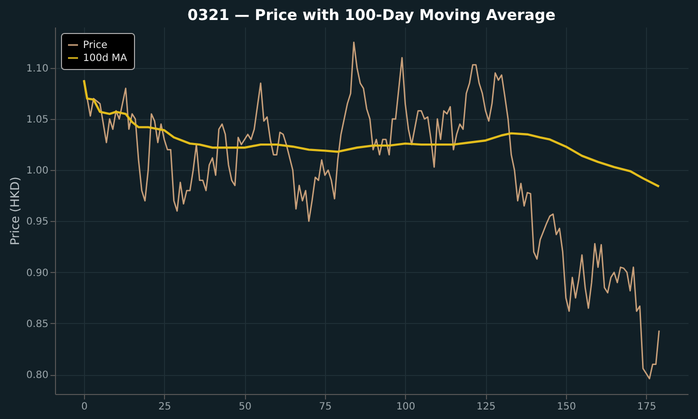 Image resolution: width=698 pixels, height=419 pixels. What do you see at coordinates (37, 273) in the screenshot?
I see `y-tick-label: 0.90` at bounding box center [37, 273].